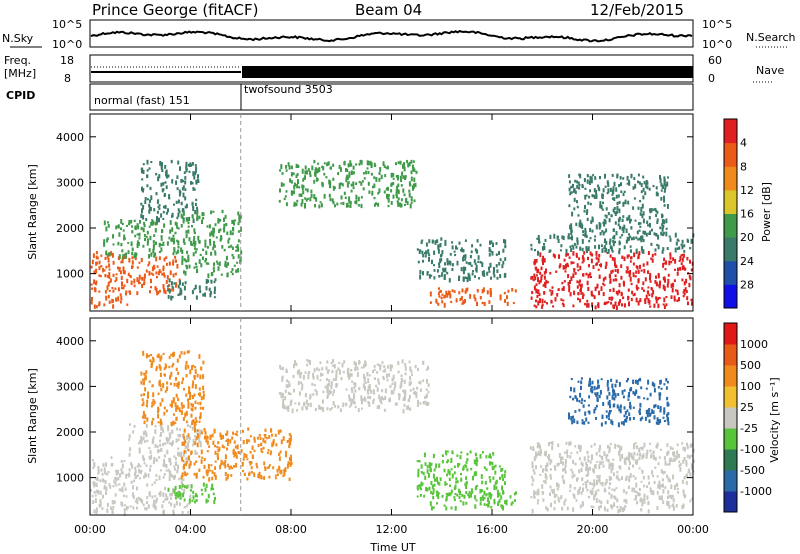 The height and width of the screenshot is (554, 800). What do you see at coordinates (67, 44) in the screenshot?
I see `nsky-tick-bottom: 10^0` at bounding box center [67, 44].